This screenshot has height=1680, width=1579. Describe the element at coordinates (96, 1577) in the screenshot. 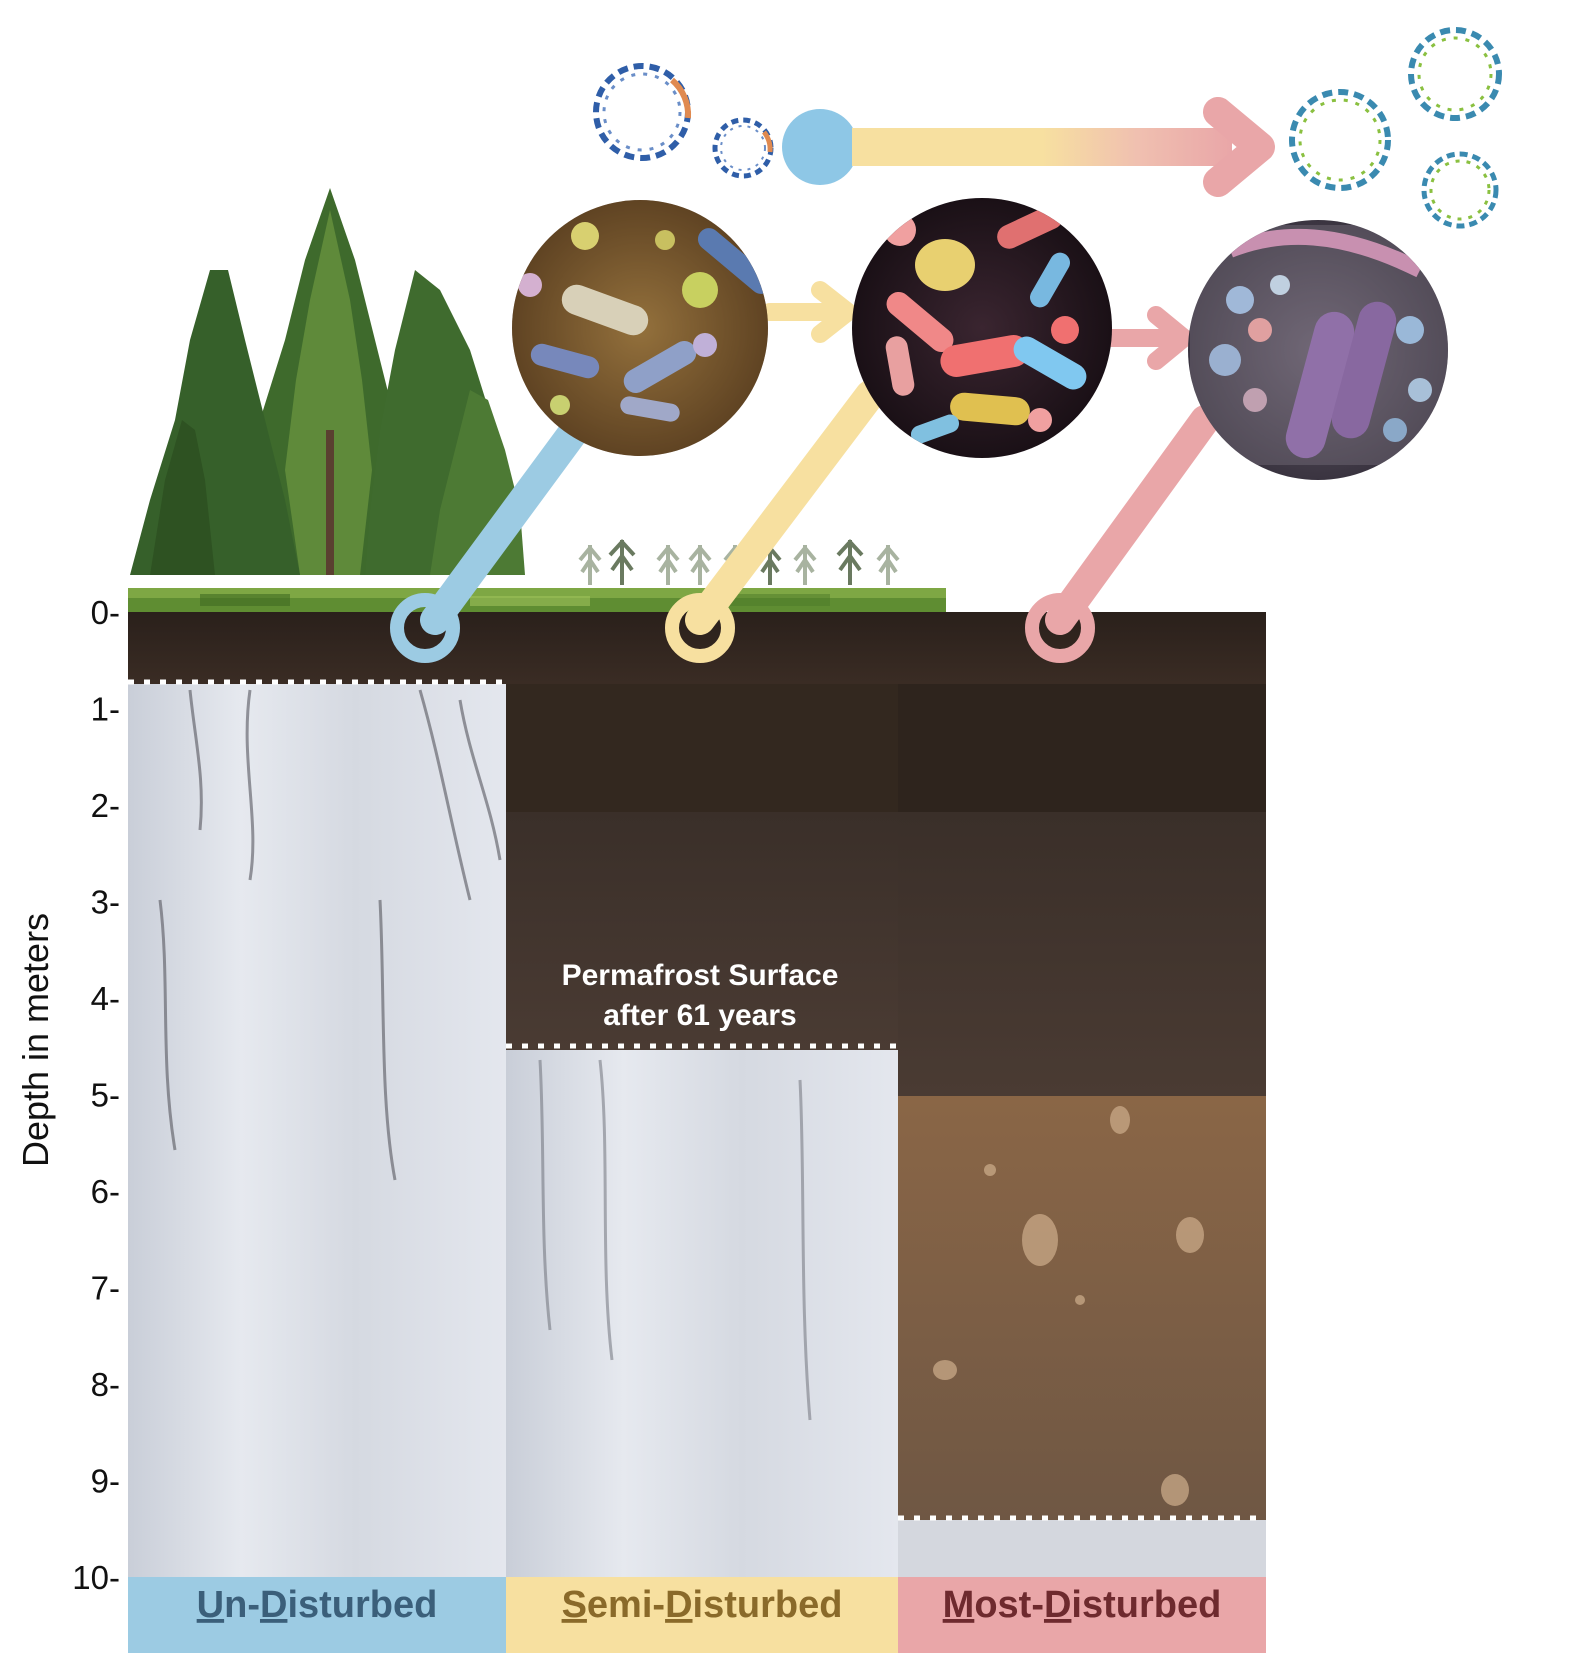

I see `depth-tick-label: 10-` at that location.